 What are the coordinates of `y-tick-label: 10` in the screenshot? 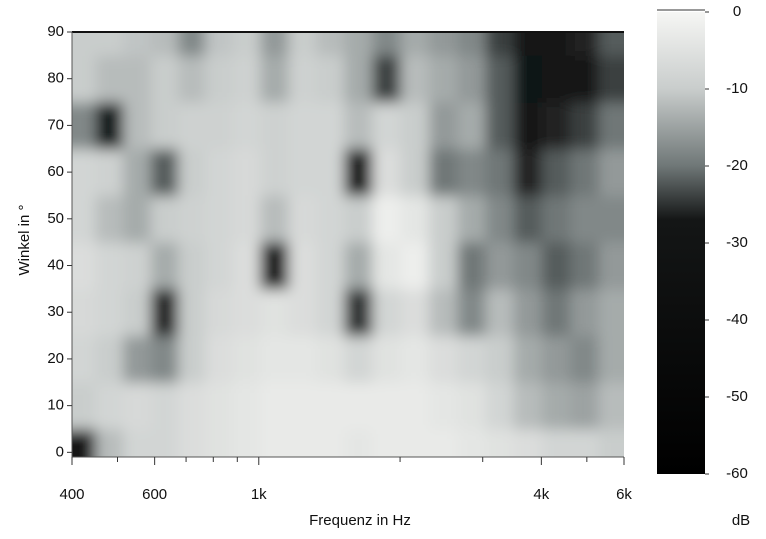 It's located at (55, 405).